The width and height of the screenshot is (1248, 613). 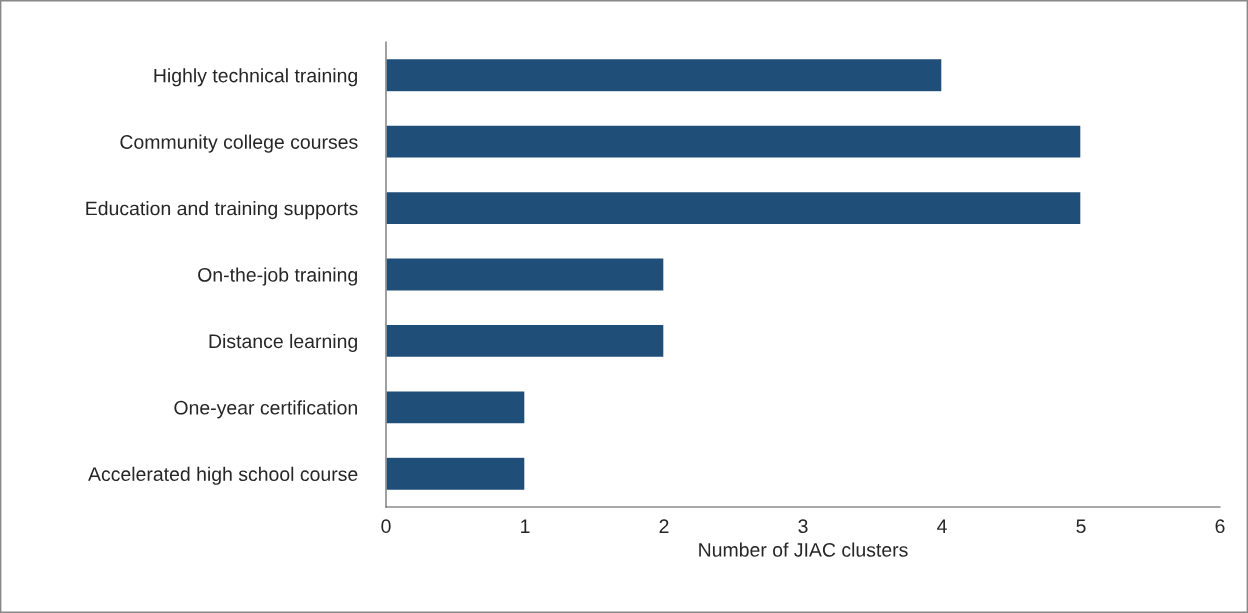 I want to click on x-axis-title: Number of JIAC clusters, so click(x=803, y=549).